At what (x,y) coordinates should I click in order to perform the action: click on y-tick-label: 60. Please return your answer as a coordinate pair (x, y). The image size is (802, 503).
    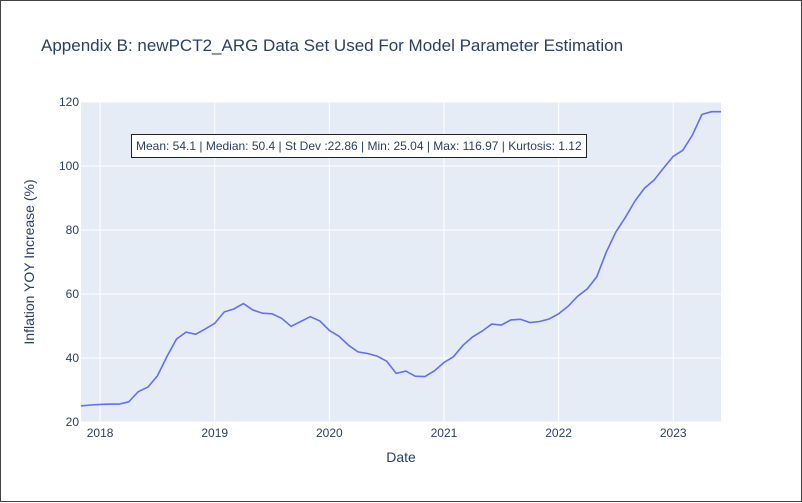
    Looking at the image, I should click on (73, 294).